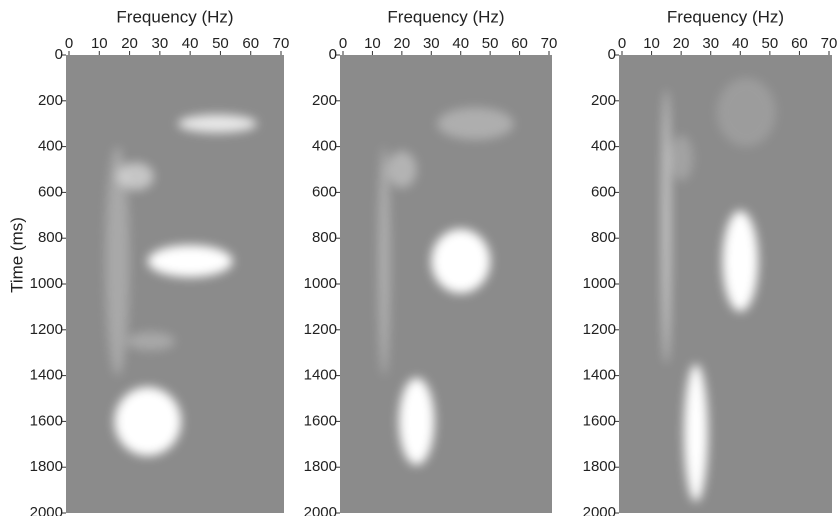 The width and height of the screenshot is (838, 516). What do you see at coordinates (16, 255) in the screenshot?
I see `y-axis-title: Time (ms)` at bounding box center [16, 255].